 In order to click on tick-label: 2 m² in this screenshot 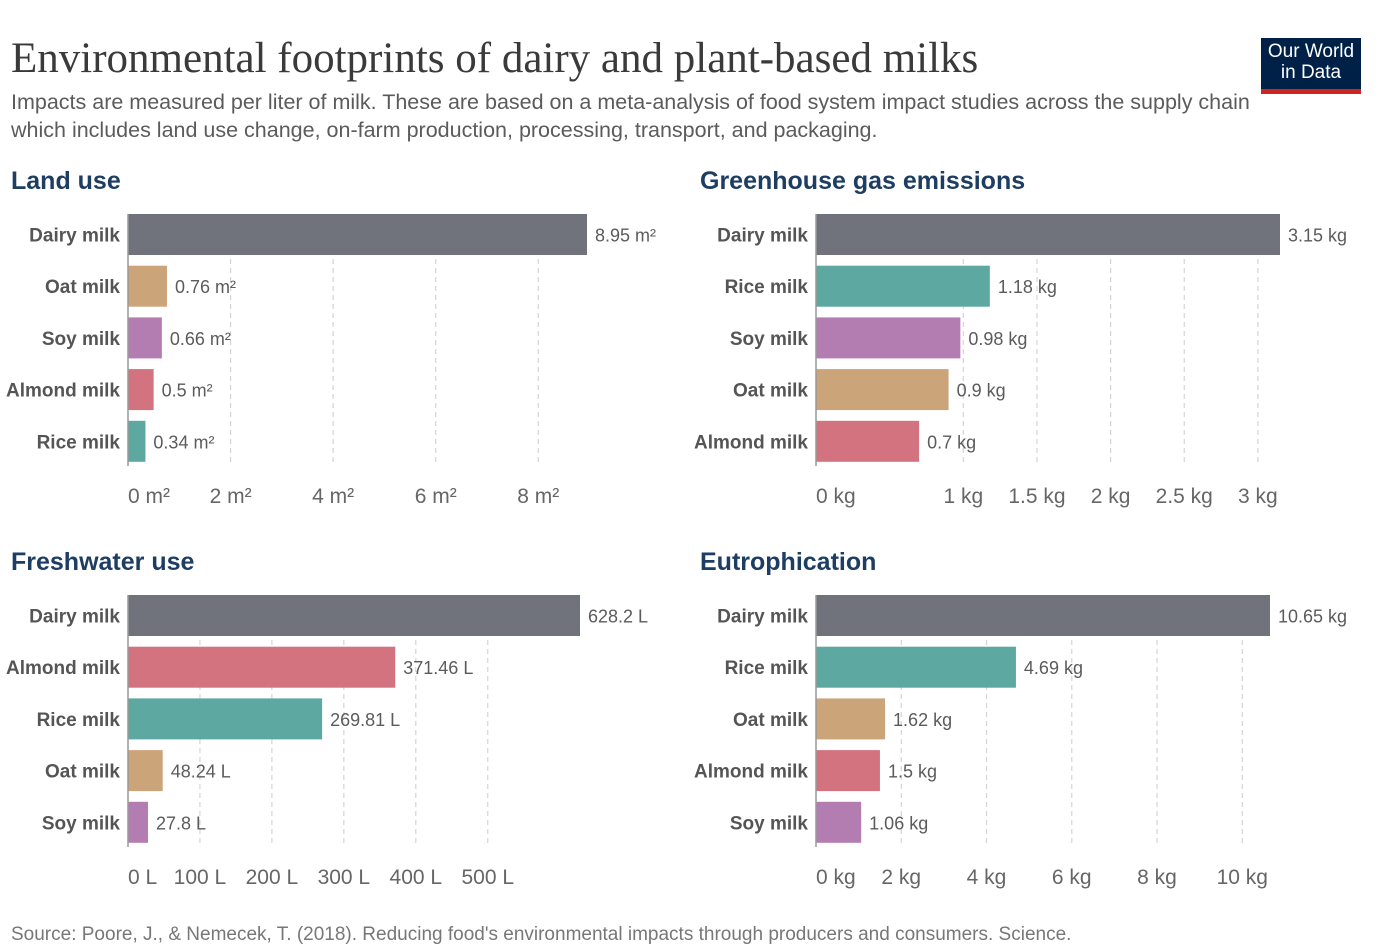, I will do `click(231, 496)`.